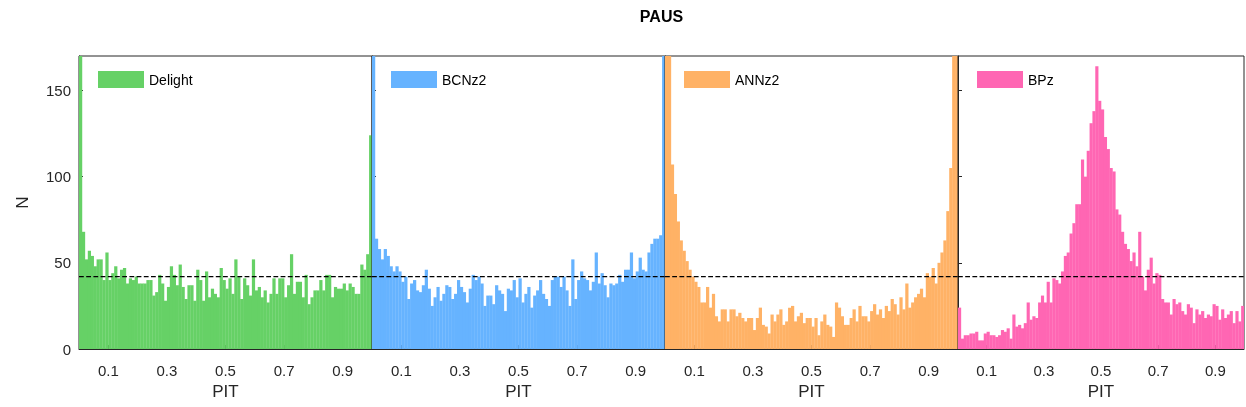  What do you see at coordinates (62, 263) in the screenshot?
I see `y-tick-label: 50` at bounding box center [62, 263].